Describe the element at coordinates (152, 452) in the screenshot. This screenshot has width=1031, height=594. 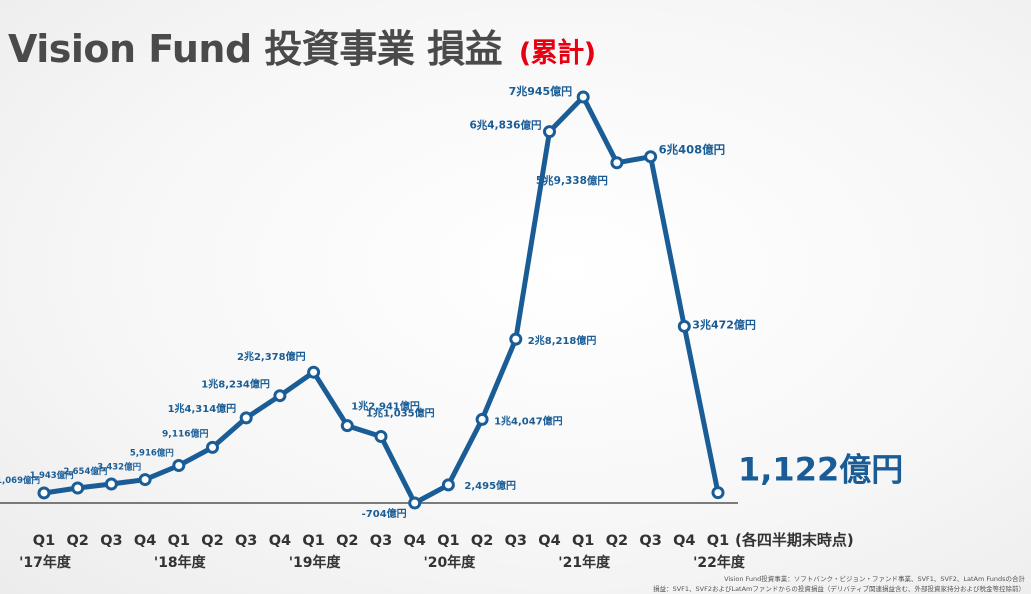
I see `data-label: 5,916億円` at that location.